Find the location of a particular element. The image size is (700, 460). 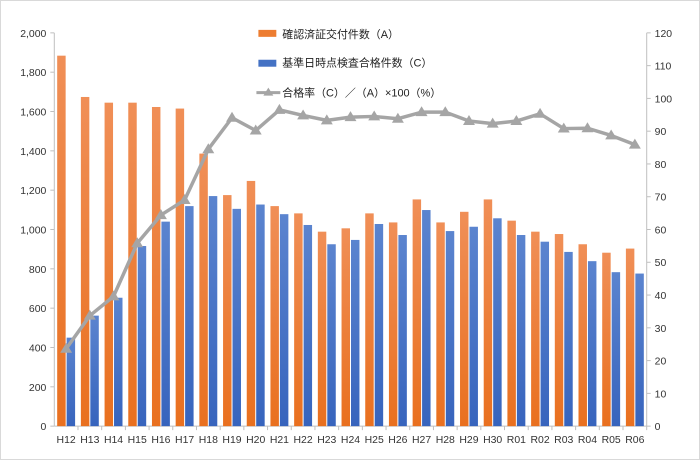

y-tick-label: 600 is located at coordinates (38, 309).